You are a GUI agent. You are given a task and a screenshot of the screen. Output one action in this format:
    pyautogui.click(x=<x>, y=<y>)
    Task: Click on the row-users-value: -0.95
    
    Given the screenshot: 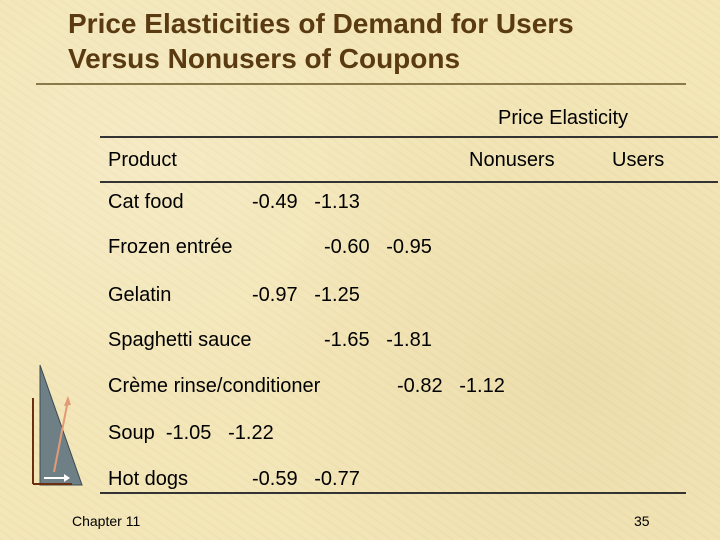 What is the action you would take?
    pyautogui.click(x=409, y=247)
    